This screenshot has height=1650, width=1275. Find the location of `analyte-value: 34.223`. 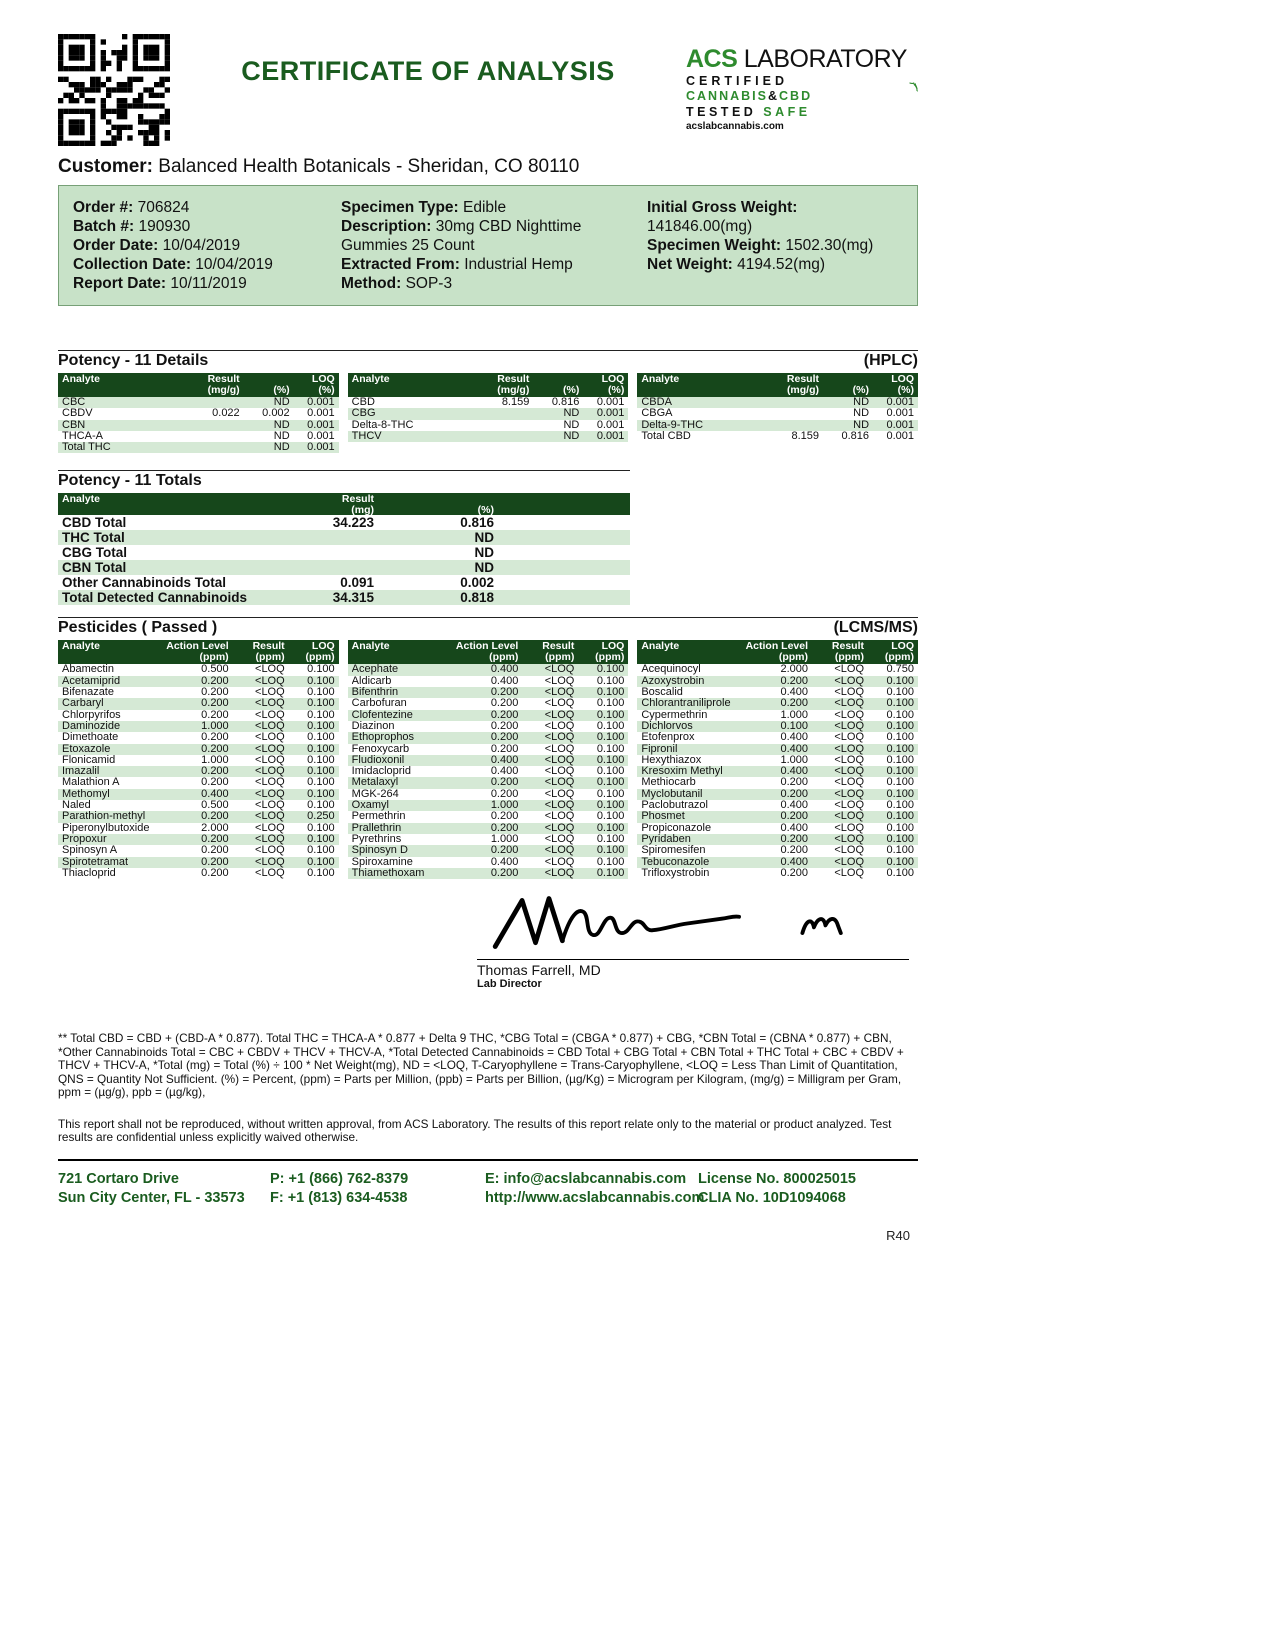

analyte-value: 34.223 is located at coordinates (353, 523).